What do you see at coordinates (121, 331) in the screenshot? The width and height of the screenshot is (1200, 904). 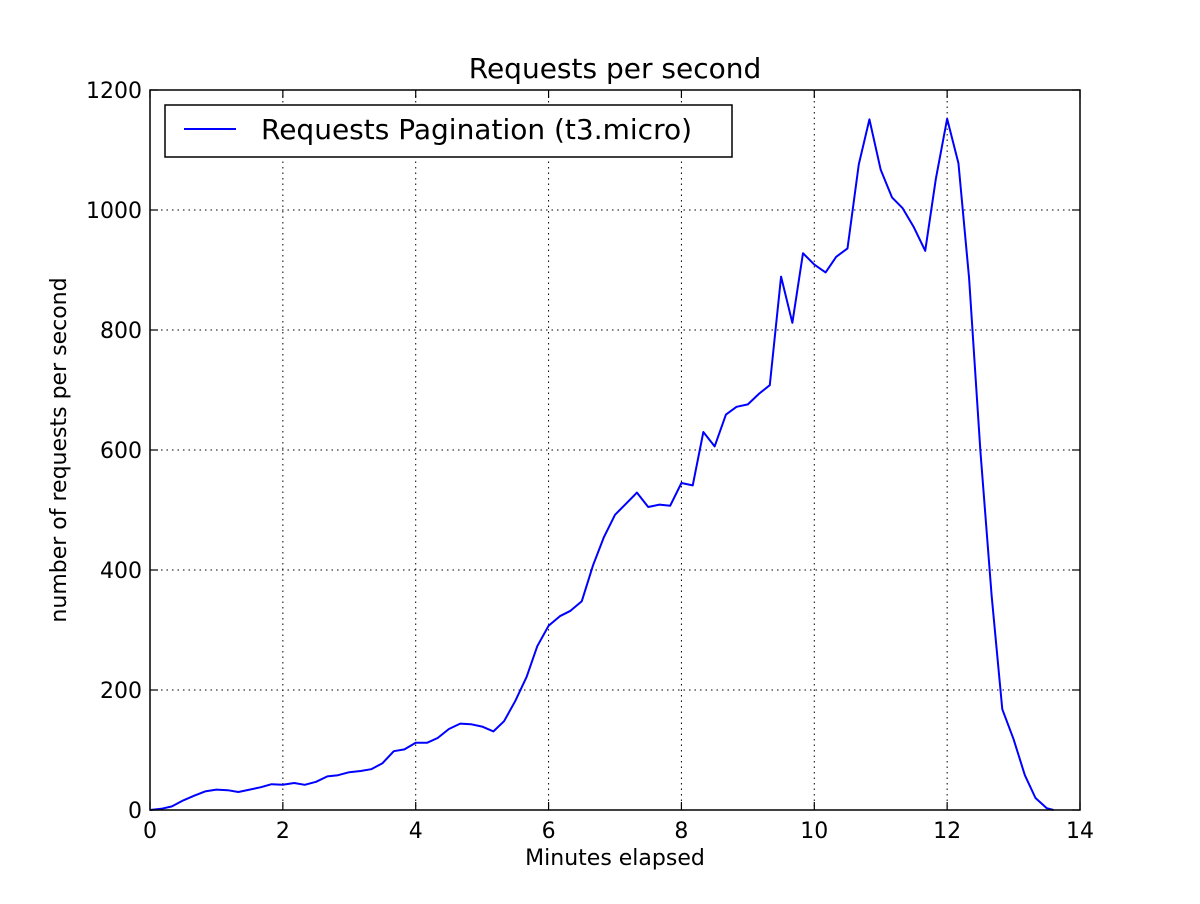 I see `y-tick-label: 800` at bounding box center [121, 331].